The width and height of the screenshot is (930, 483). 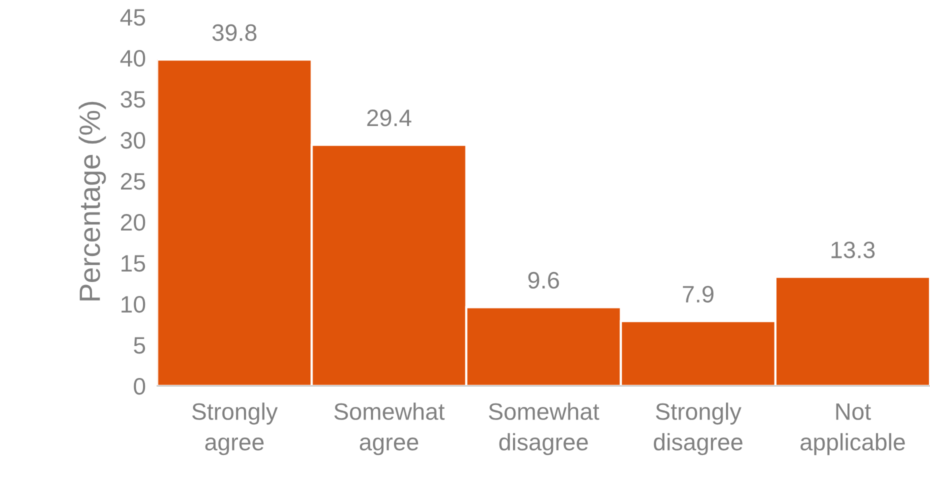 I want to click on y-tick-label: 10, so click(x=134, y=304).